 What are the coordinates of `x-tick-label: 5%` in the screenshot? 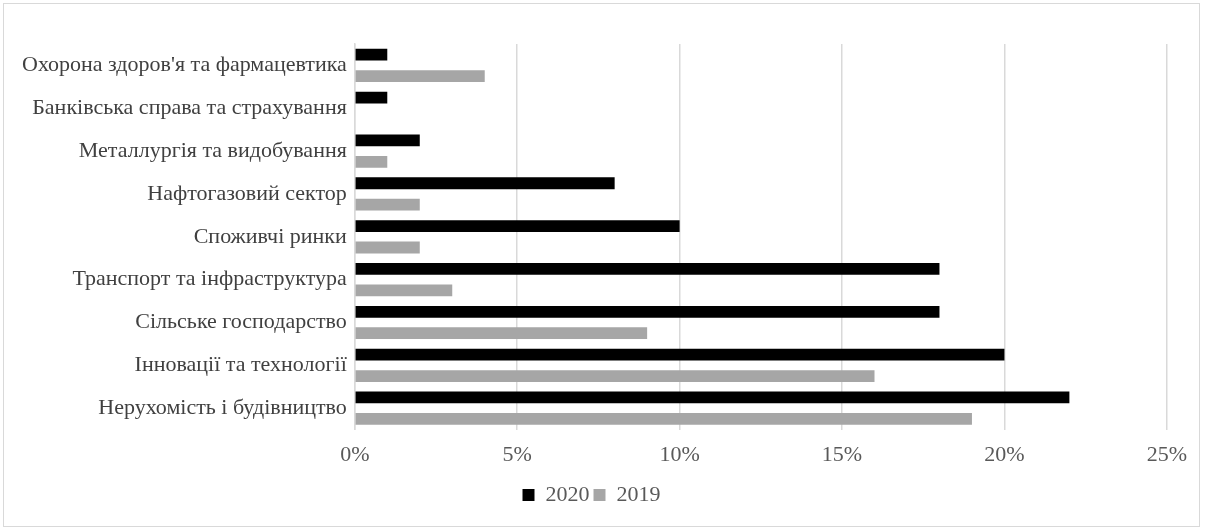 It's located at (517, 453).